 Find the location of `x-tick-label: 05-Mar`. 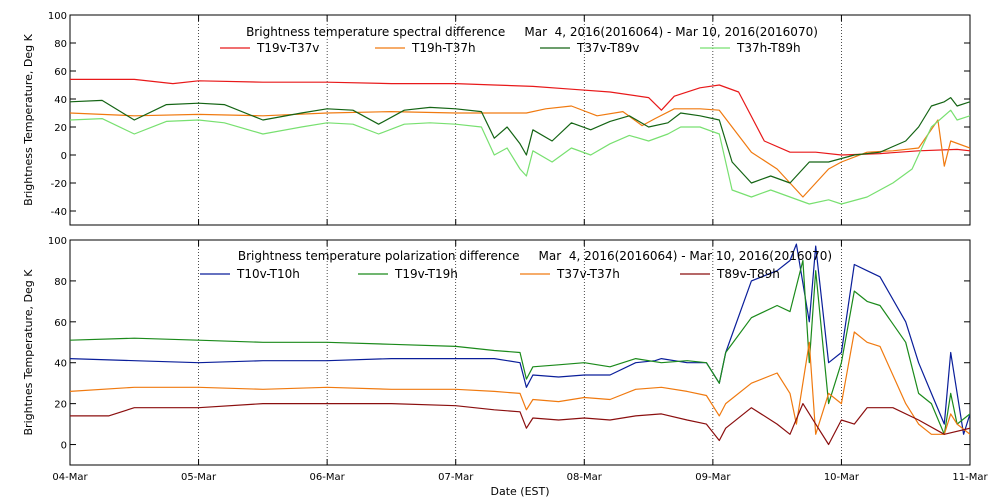

x-tick-label: 05-Mar is located at coordinates (199, 477).